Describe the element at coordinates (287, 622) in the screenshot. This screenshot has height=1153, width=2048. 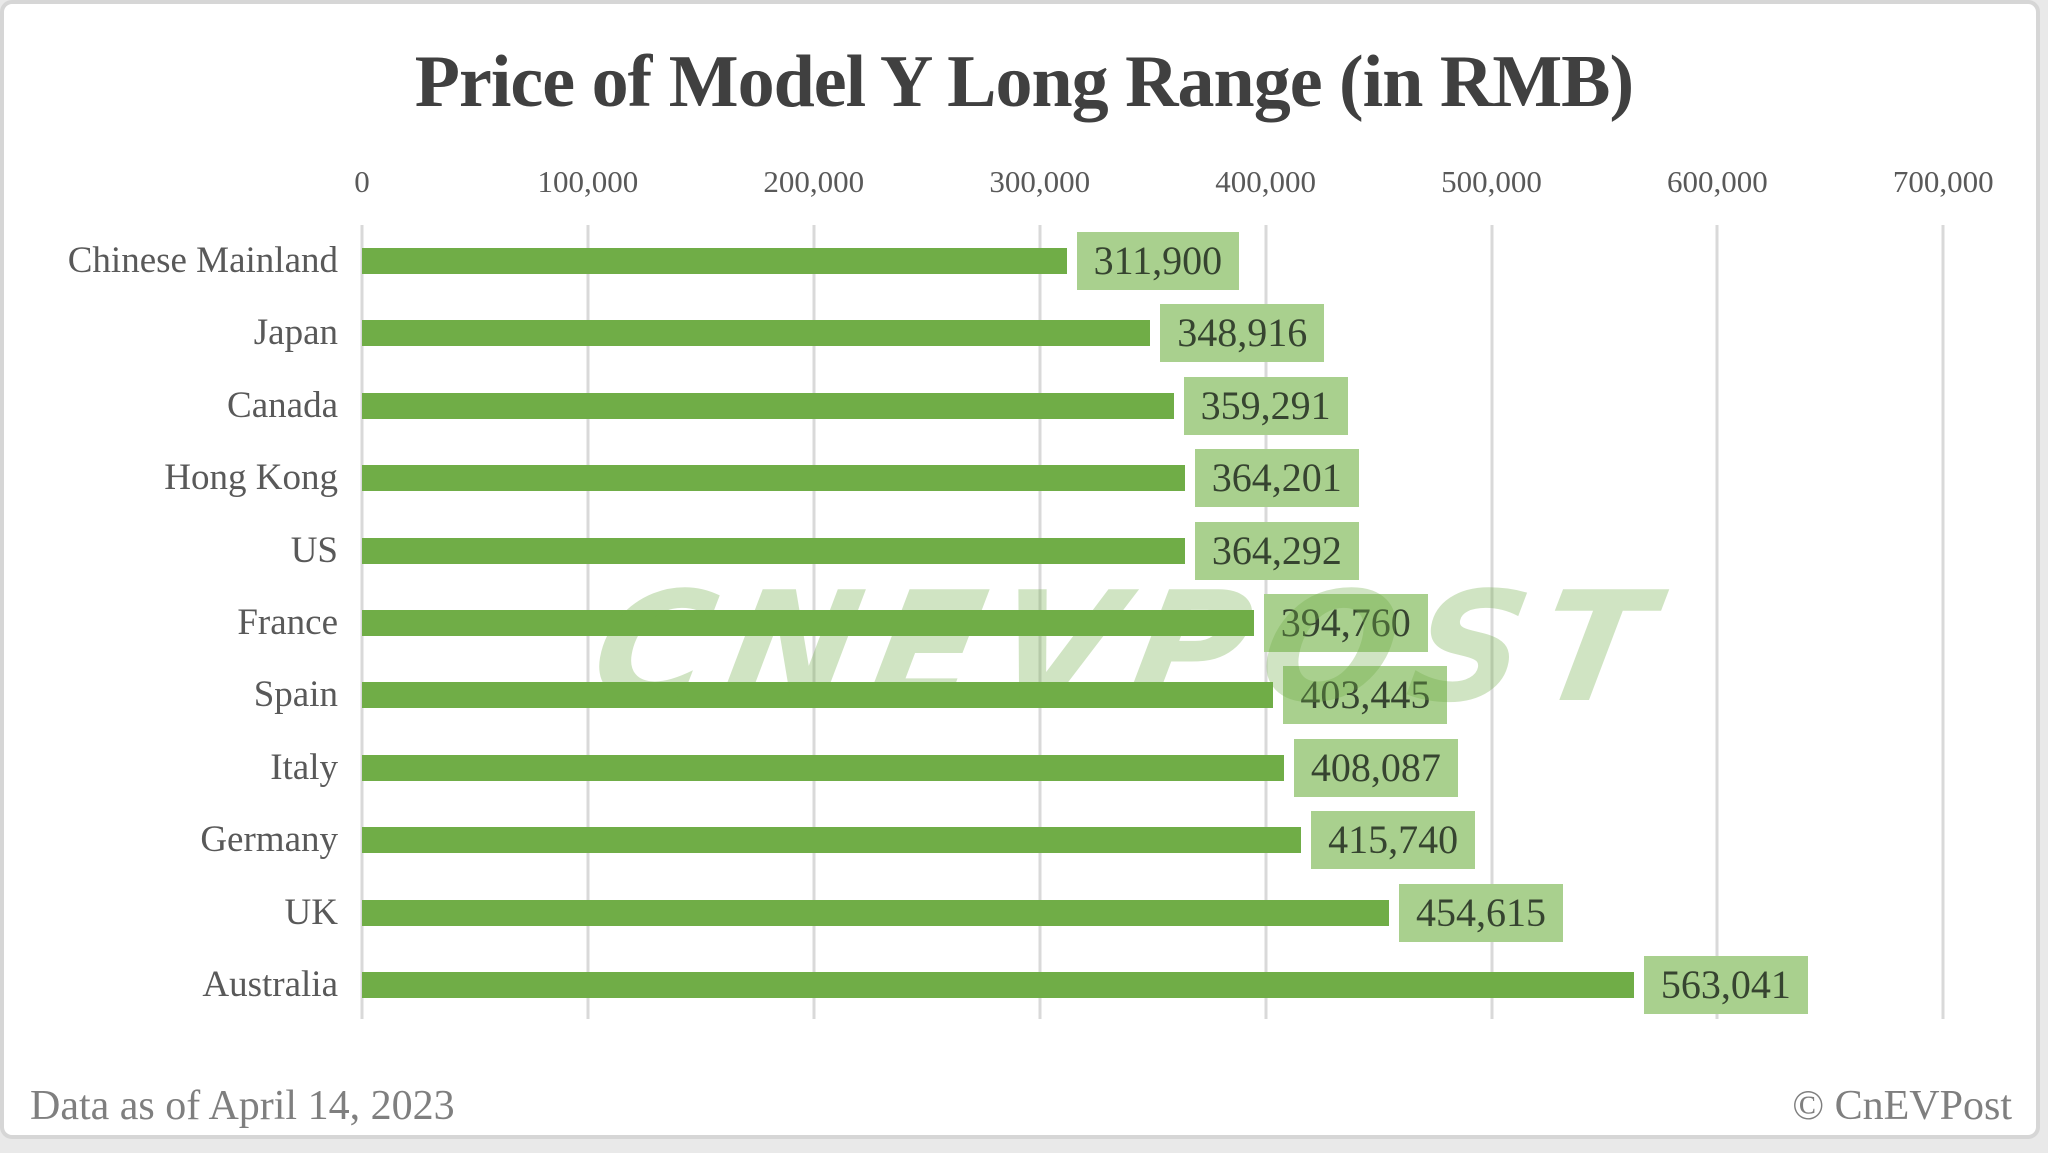
I see `category-label-france: France` at that location.